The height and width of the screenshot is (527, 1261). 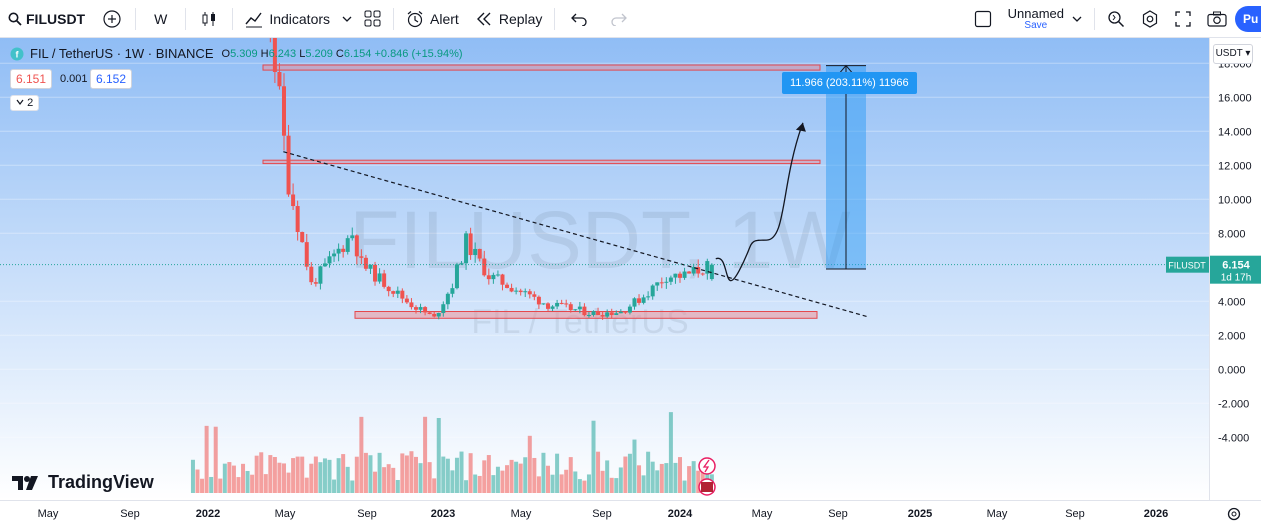 I want to click on last-price-label: 6.154, so click(x=1236, y=266).